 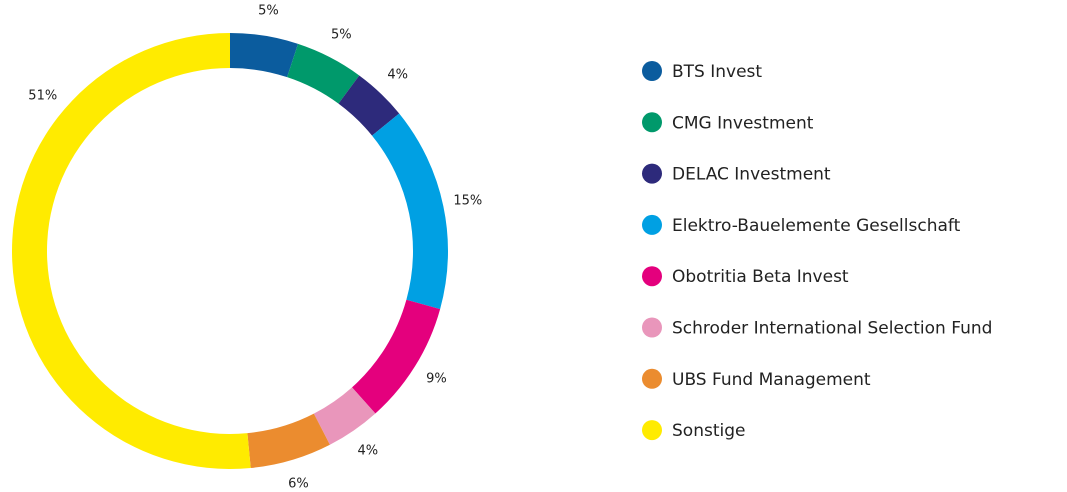 I want to click on data-label: 6%, so click(x=298, y=484).